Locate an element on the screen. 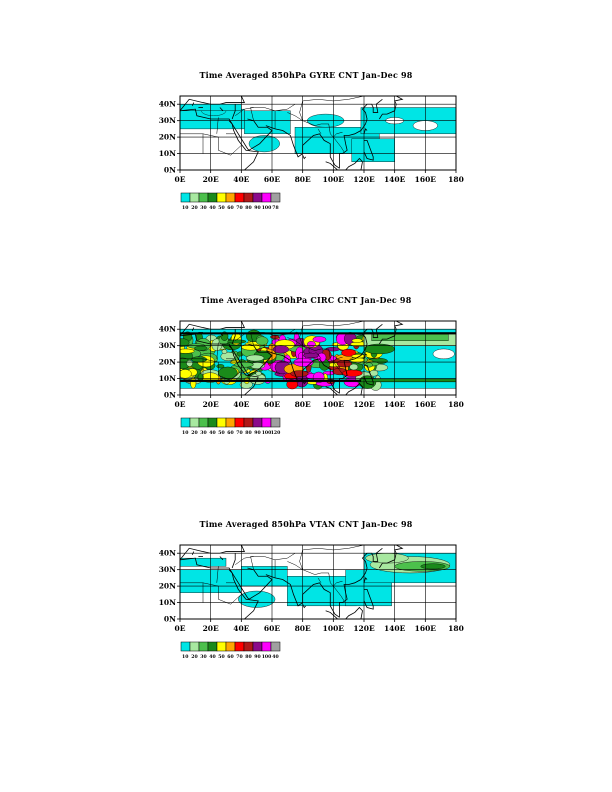 The height and width of the screenshot is (792, 612). y-tick-label: 20N is located at coordinates (167, 362).